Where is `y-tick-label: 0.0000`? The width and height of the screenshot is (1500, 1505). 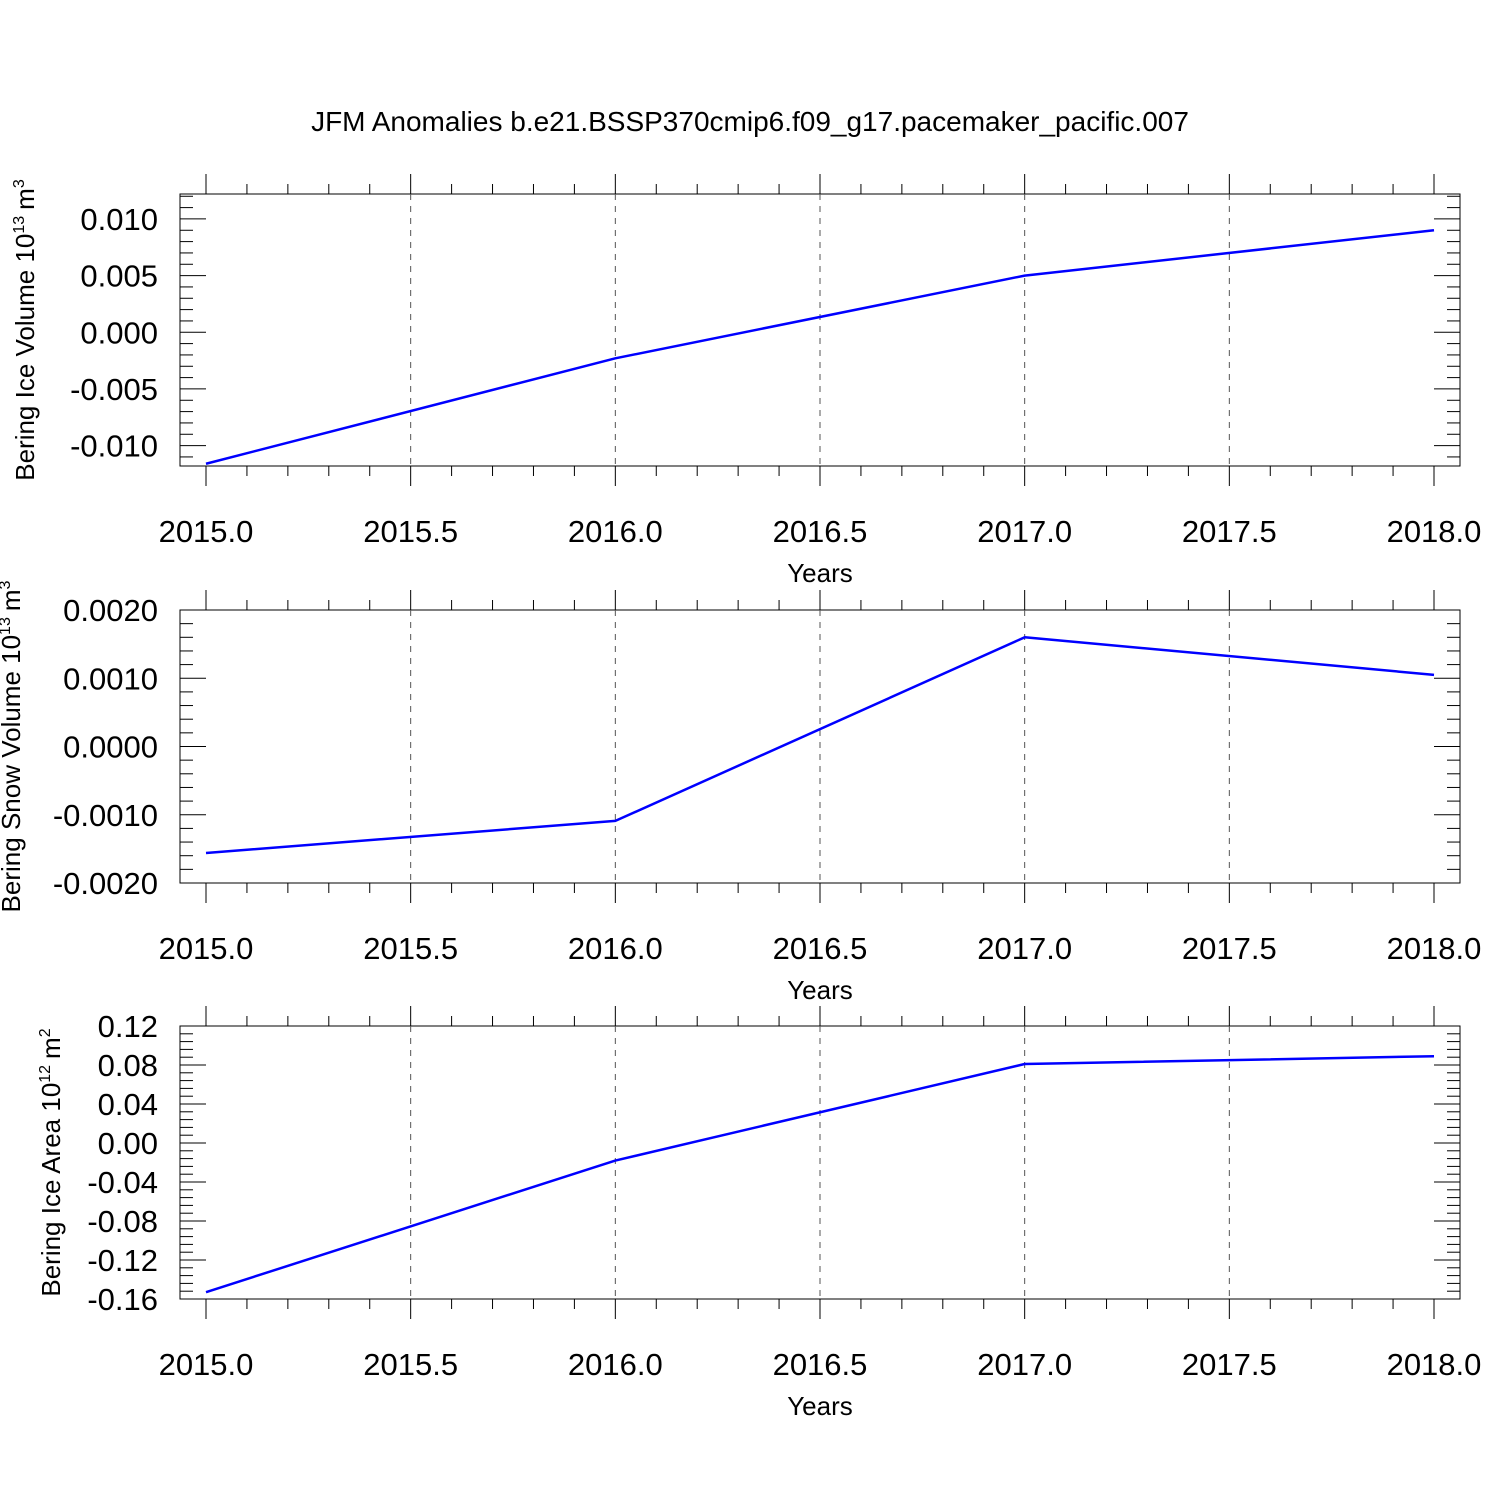
y-tick-label: 0.0000 is located at coordinates (110, 747).